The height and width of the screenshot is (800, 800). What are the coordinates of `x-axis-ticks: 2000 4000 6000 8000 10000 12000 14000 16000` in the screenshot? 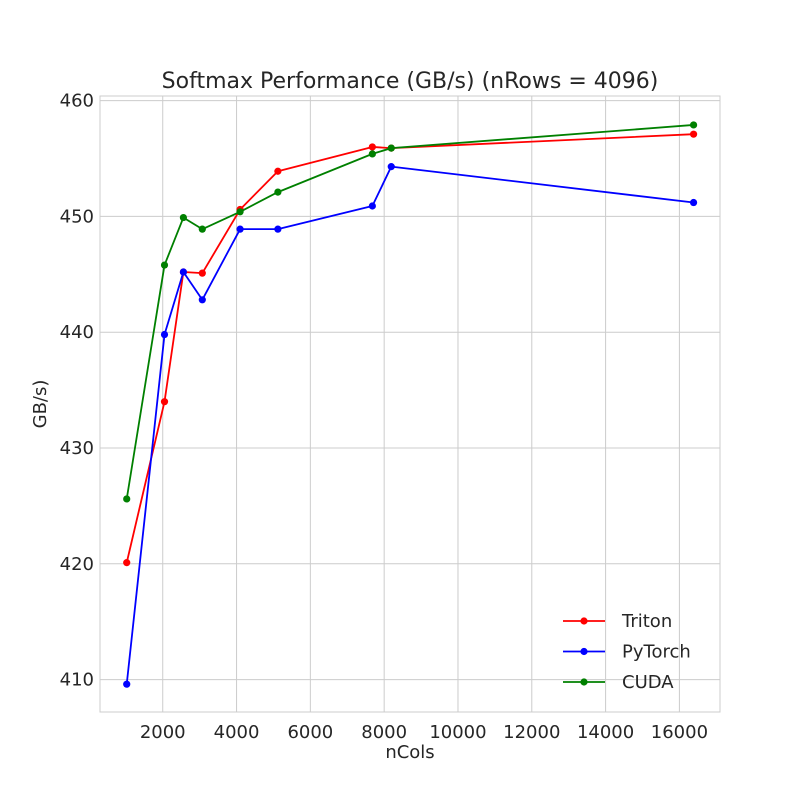 It's located at (424, 732).